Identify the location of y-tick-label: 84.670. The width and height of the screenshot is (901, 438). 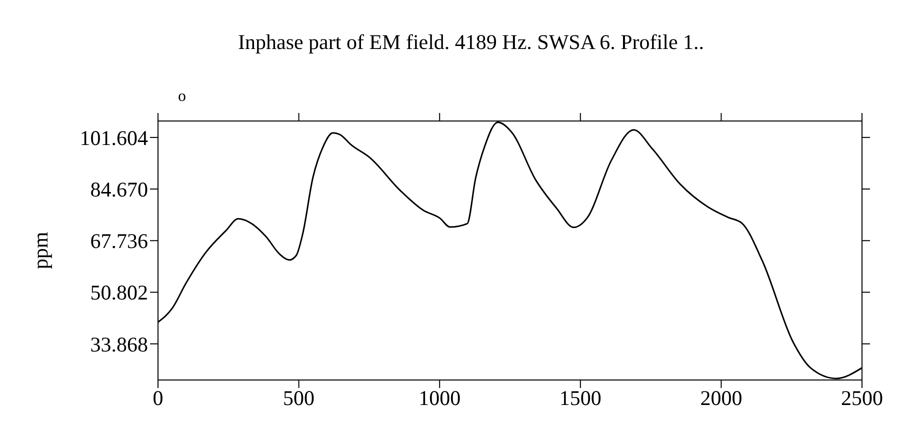
(119, 189).